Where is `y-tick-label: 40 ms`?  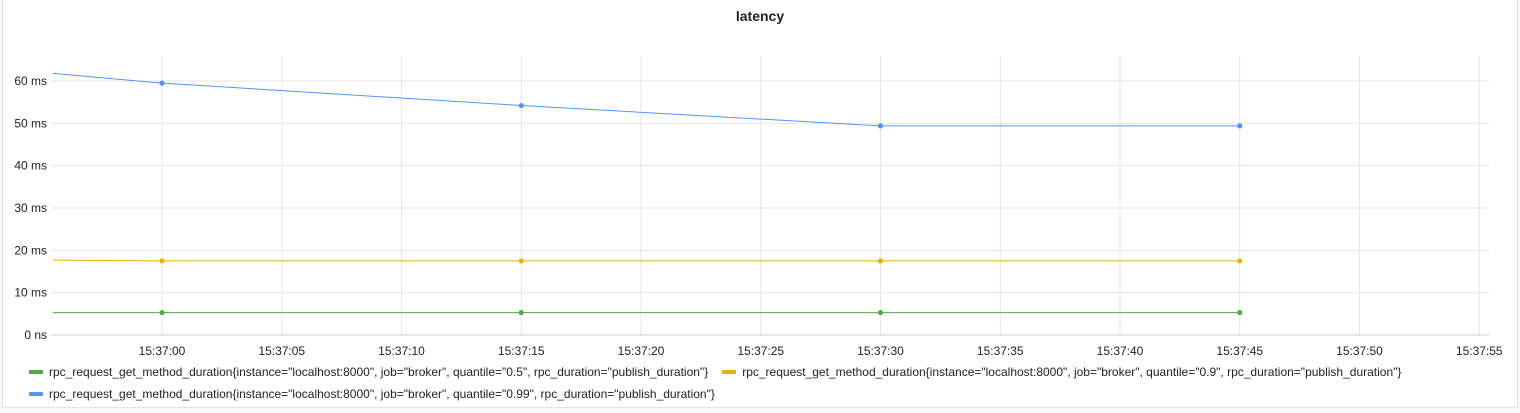
y-tick-label: 40 ms is located at coordinates (30, 166).